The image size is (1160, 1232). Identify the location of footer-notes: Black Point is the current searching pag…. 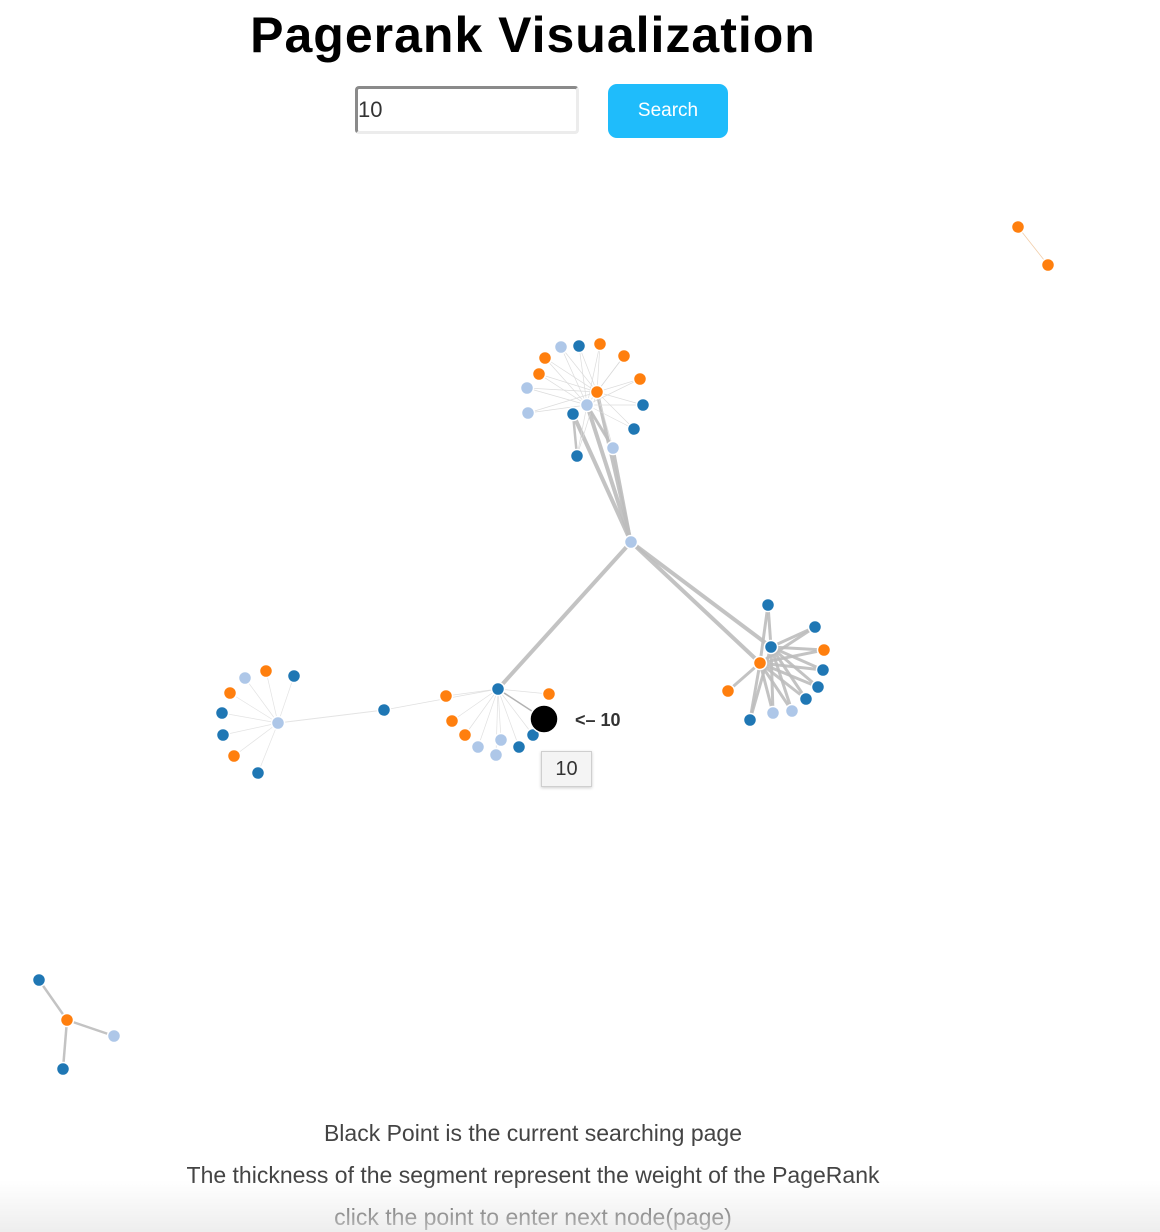
(533, 1172).